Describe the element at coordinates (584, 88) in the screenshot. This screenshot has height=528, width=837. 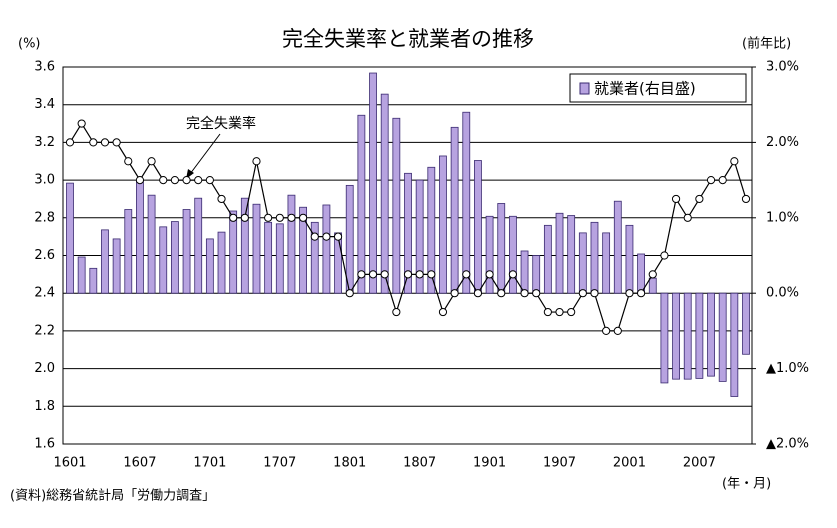
I see `legend-swatch` at that location.